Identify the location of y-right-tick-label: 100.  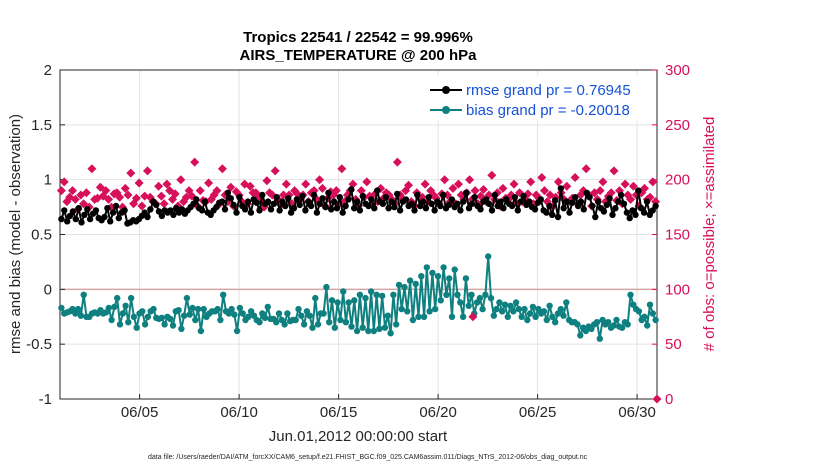
(677, 289).